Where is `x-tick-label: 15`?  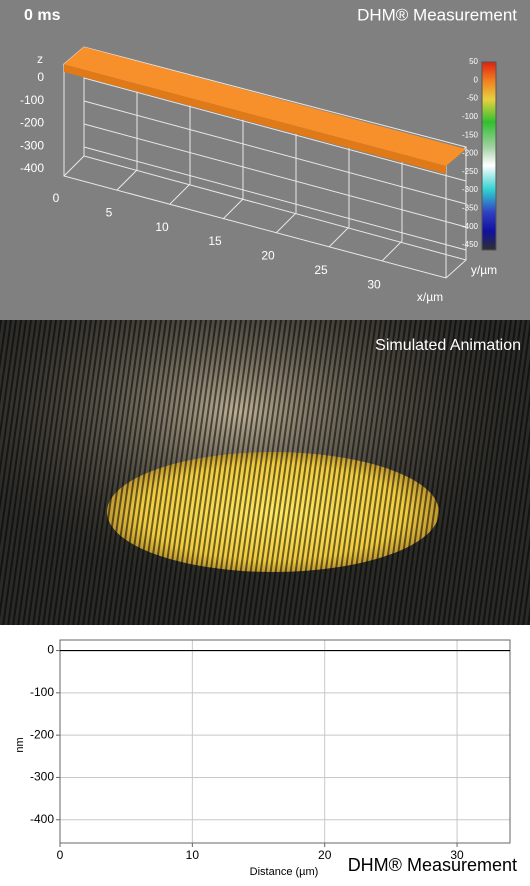
x-tick-label: 15 is located at coordinates (215, 241).